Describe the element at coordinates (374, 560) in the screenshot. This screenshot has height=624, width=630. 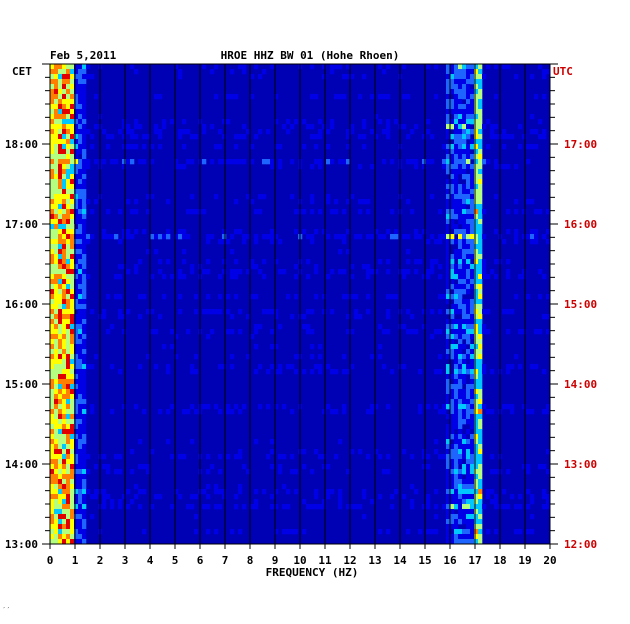
I see `x-tick-label: 13` at that location.